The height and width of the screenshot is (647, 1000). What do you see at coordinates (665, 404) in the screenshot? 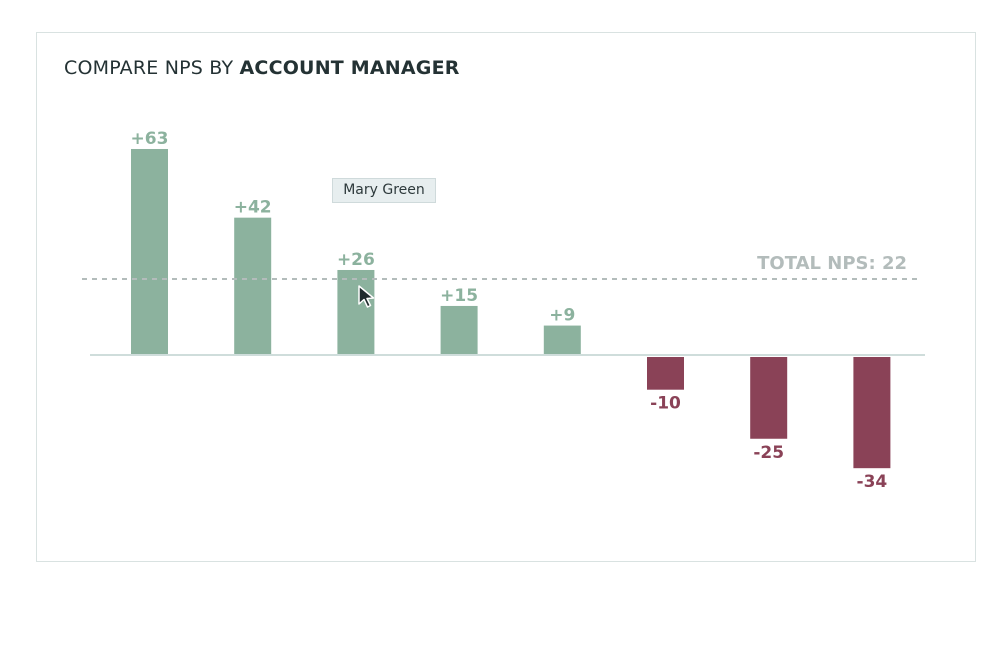
I see `bar-value-label: -10` at bounding box center [665, 404].